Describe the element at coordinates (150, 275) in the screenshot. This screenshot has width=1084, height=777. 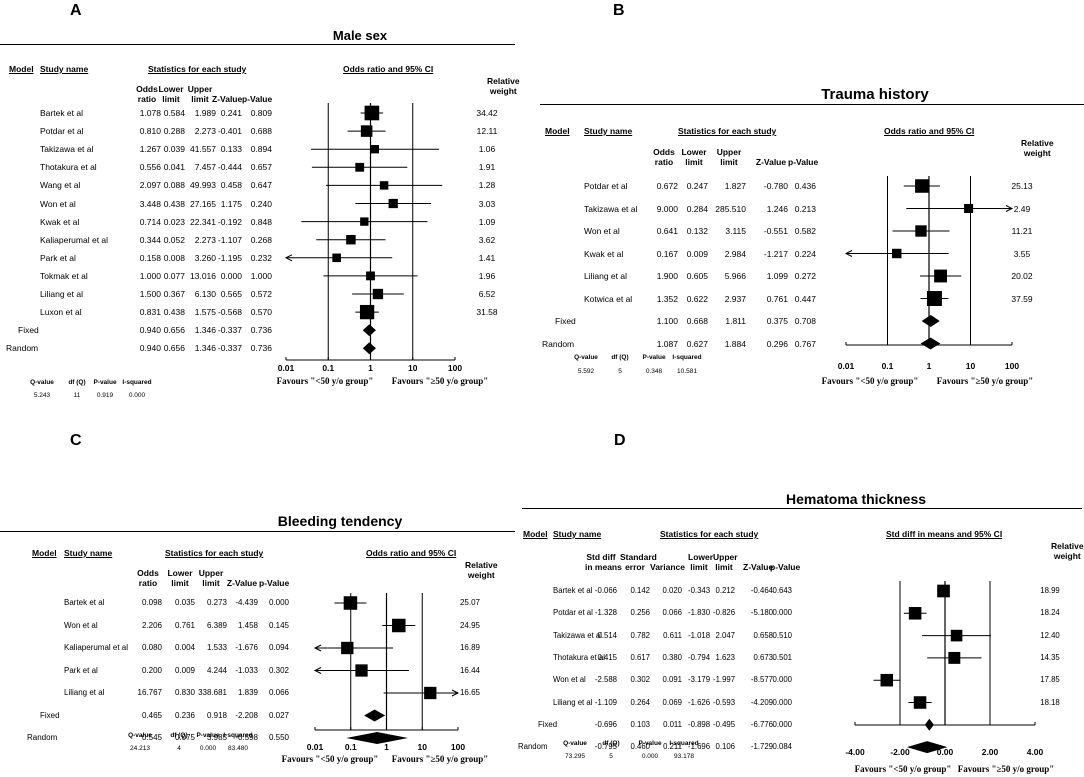
I see `panel-a-cell-est: 1.000` at that location.